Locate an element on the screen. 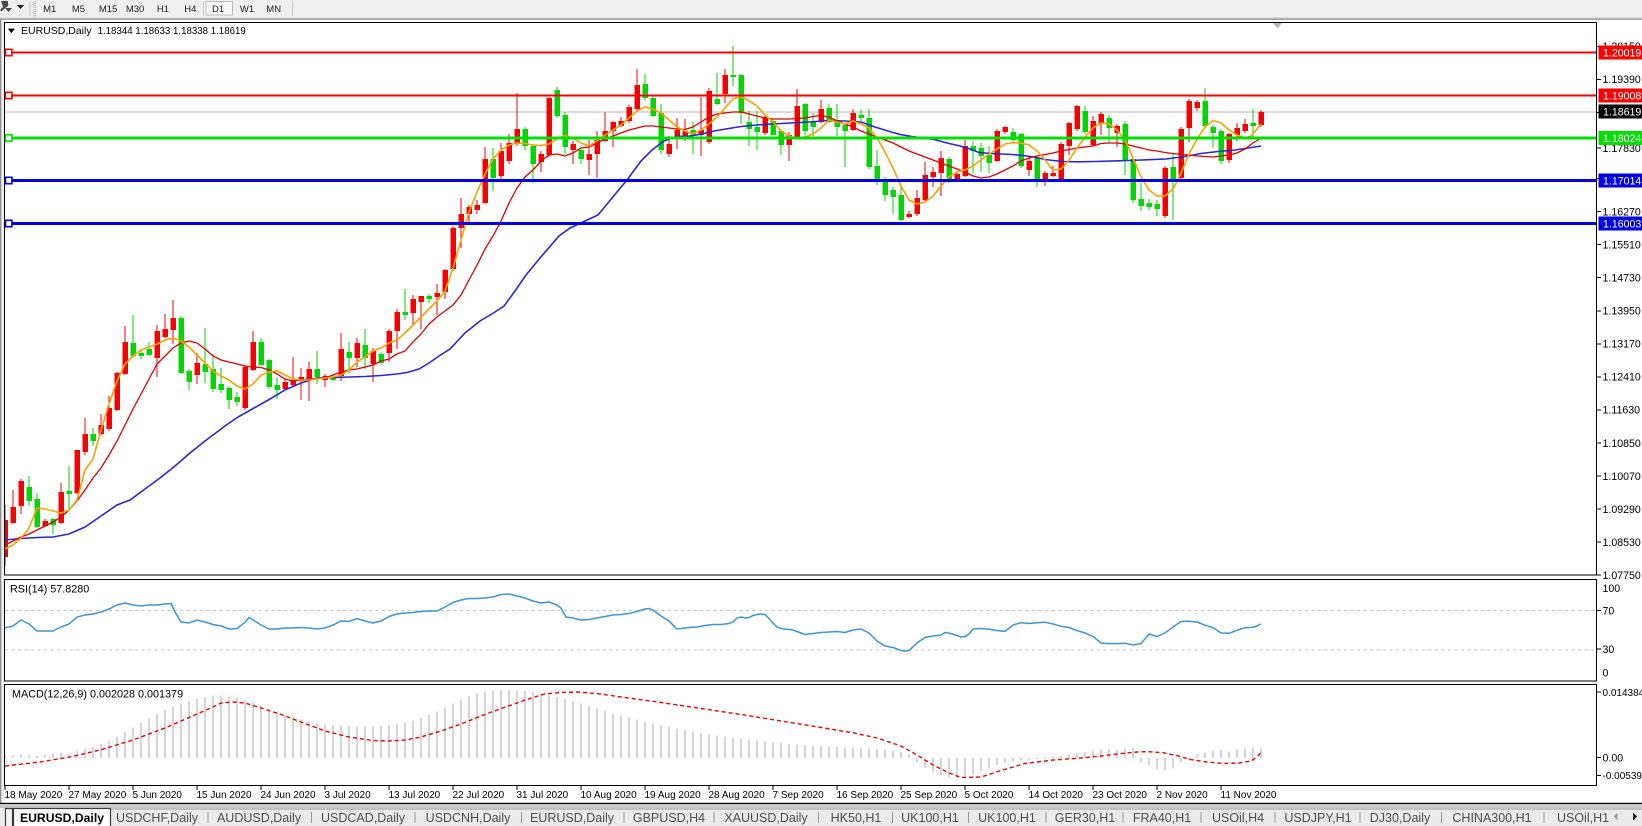 This screenshot has height=826, width=1642. svg-text: 0.00 is located at coordinates (1613, 758).